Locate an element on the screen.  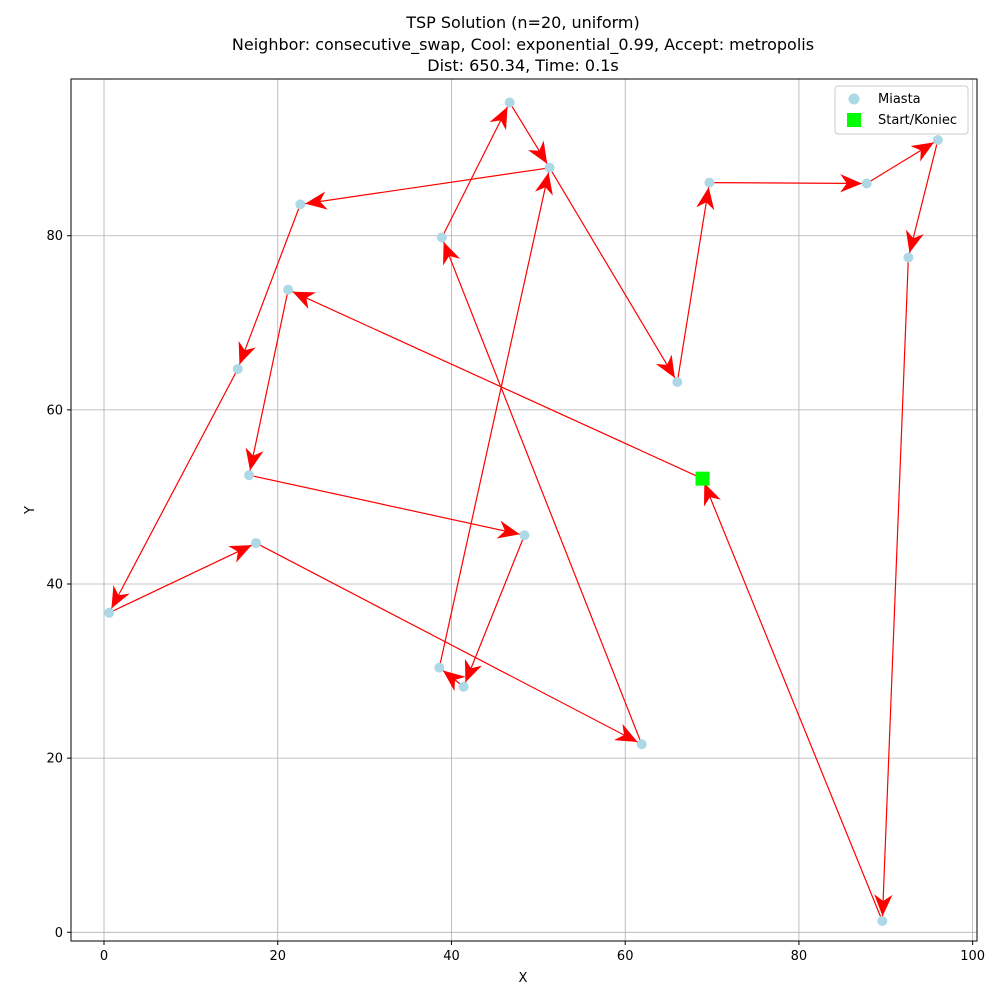
x-tick-label: 40 is located at coordinates (451, 956).